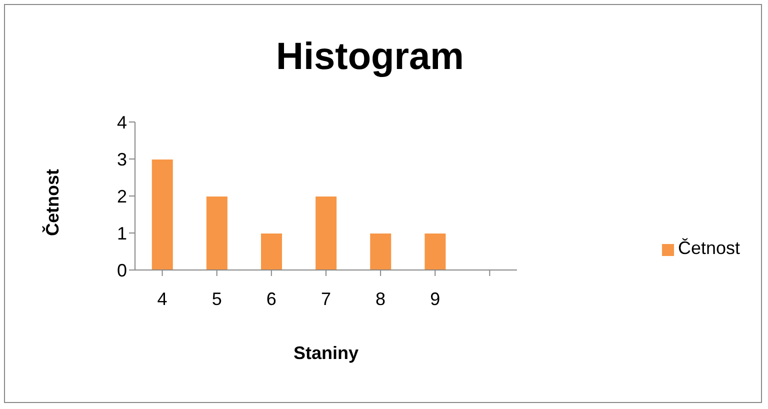  Describe the element at coordinates (370, 57) in the screenshot. I see `chart-title: Histogram` at that location.